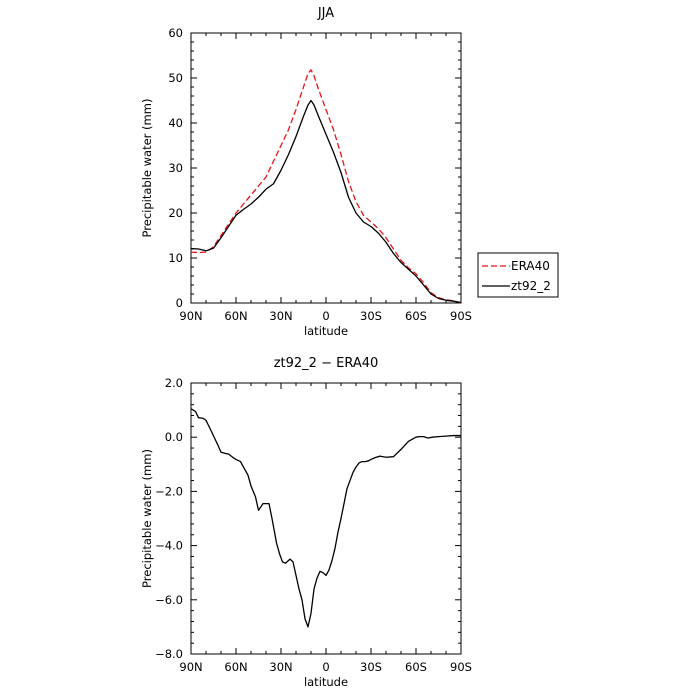  What do you see at coordinates (179, 303) in the screenshot?
I see `y-tick-label: 0` at bounding box center [179, 303].